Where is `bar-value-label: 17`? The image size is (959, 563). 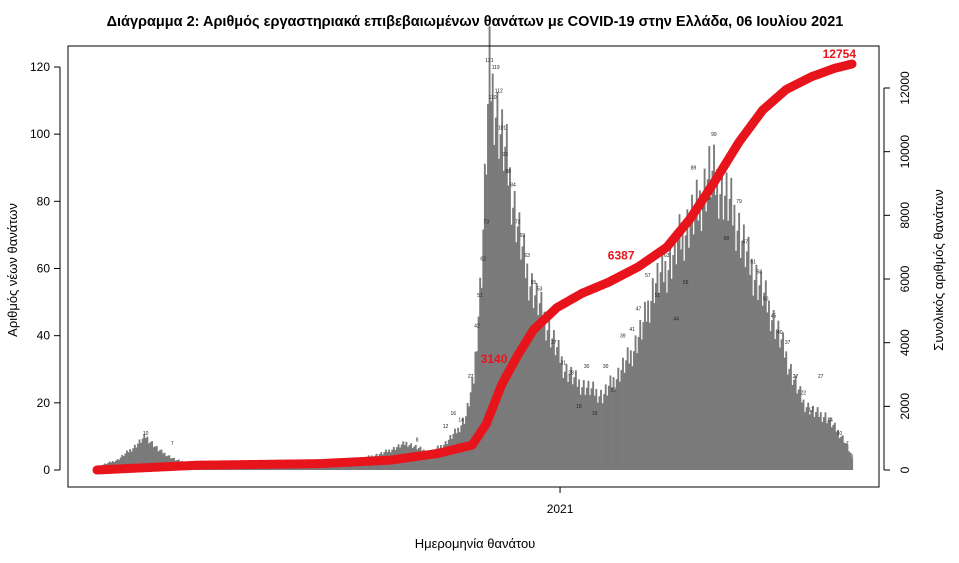
bar-value-label: 17 is located at coordinates (811, 410).